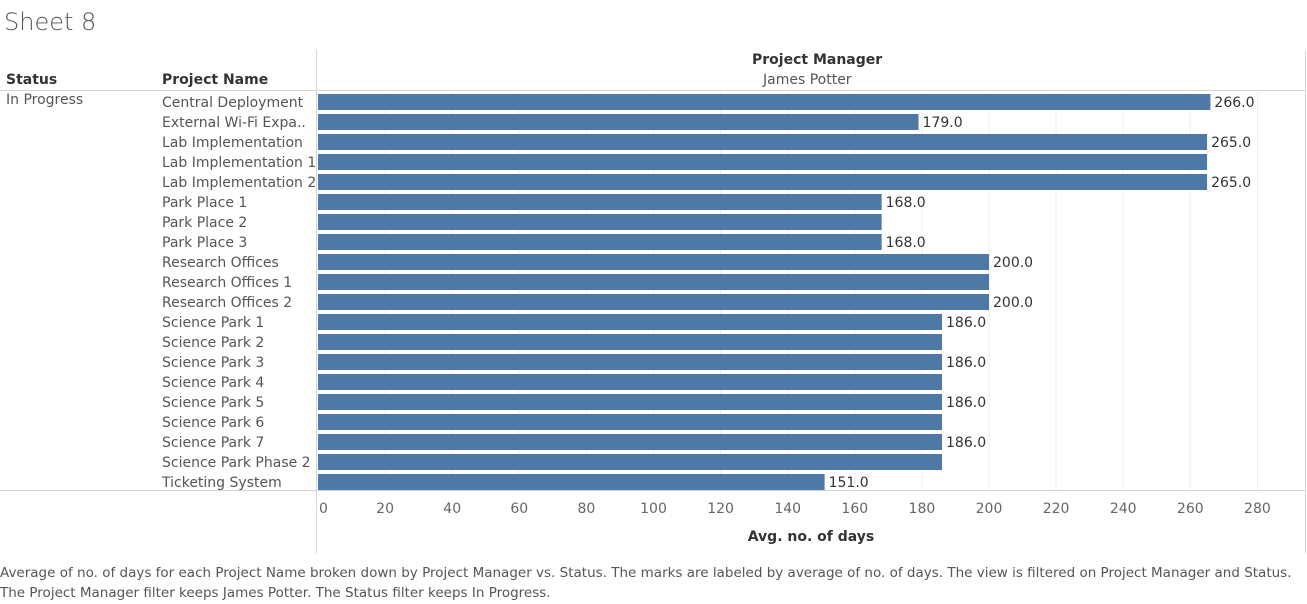  Describe the element at coordinates (239, 183) in the screenshot. I see `project-name-label: Lab Implementation 2` at that location.